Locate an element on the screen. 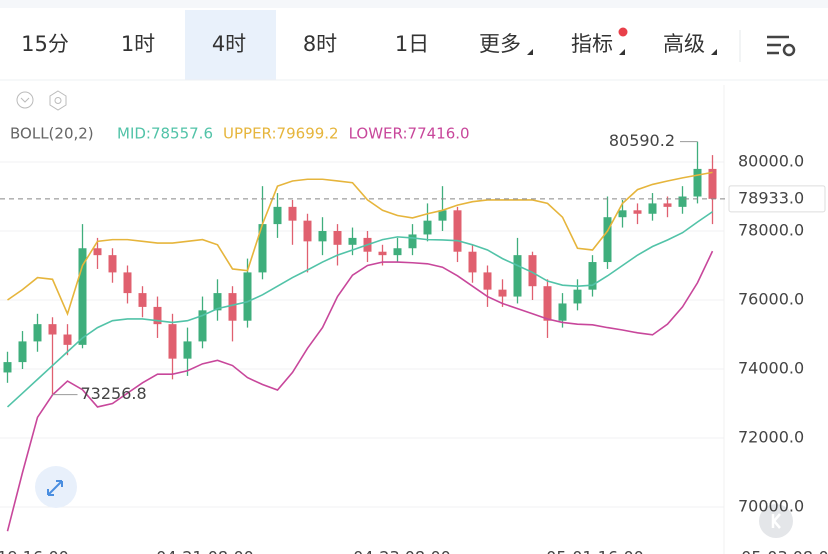 The height and width of the screenshot is (554, 828). current-price-label: 78933.0 is located at coordinates (771, 197).